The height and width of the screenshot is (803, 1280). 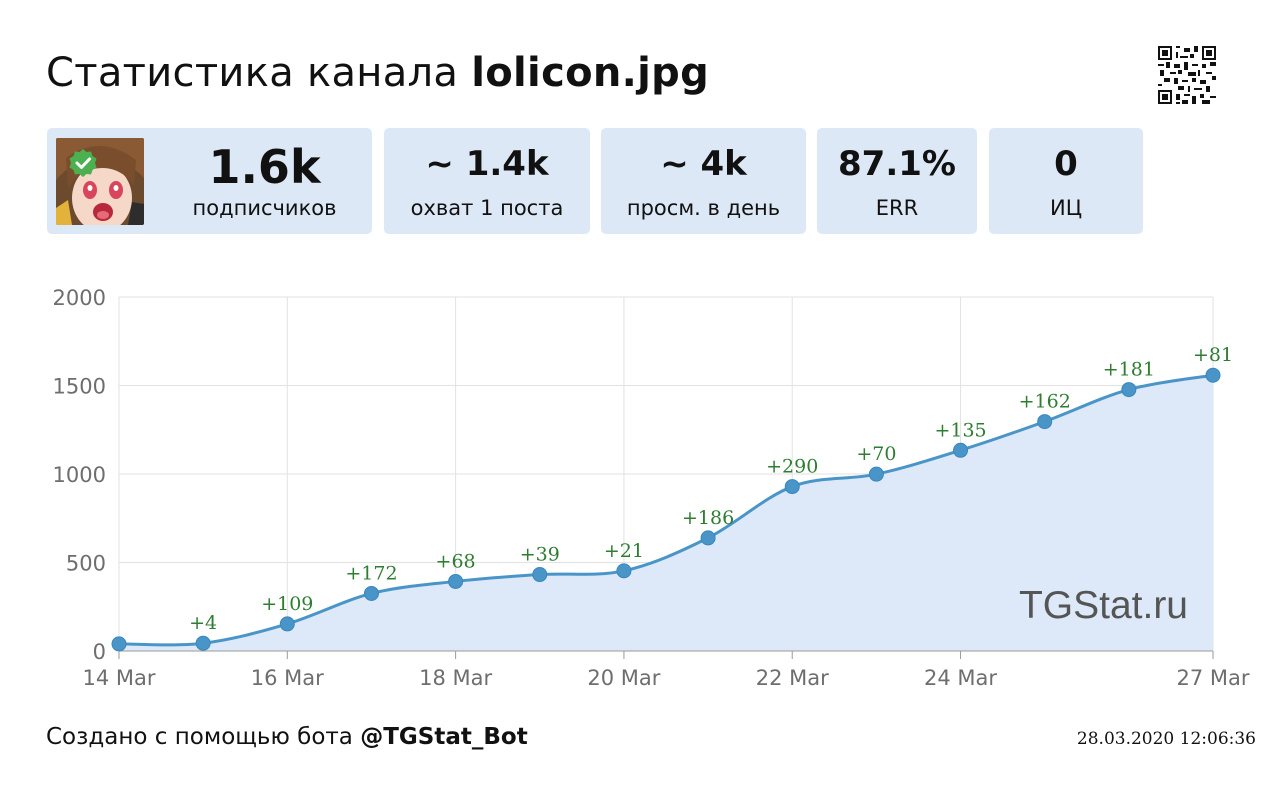 I want to click on page-title: Статистика канала lolicon.jpg, so click(x=377, y=73).